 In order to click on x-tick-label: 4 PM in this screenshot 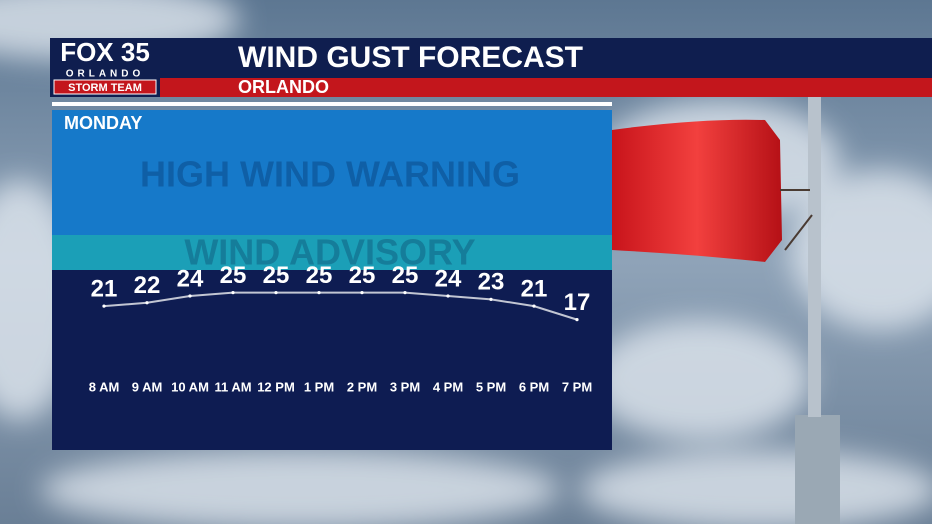, I will do `click(448, 386)`.